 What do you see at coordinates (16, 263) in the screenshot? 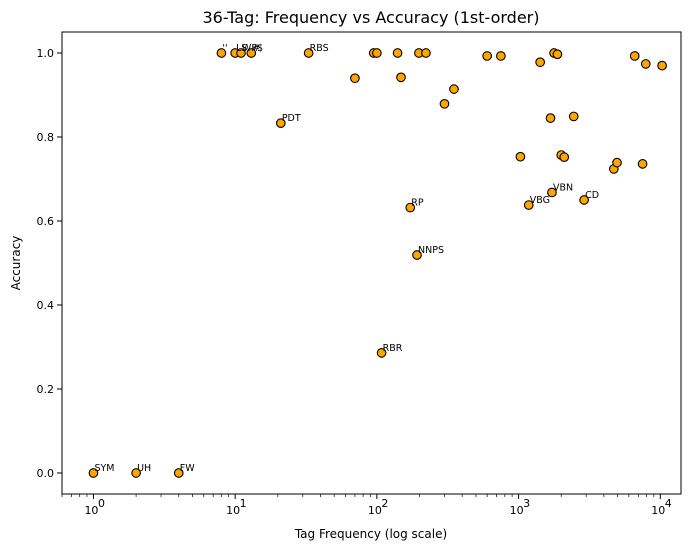
I see `y-axis-label: Accuracy` at bounding box center [16, 263].